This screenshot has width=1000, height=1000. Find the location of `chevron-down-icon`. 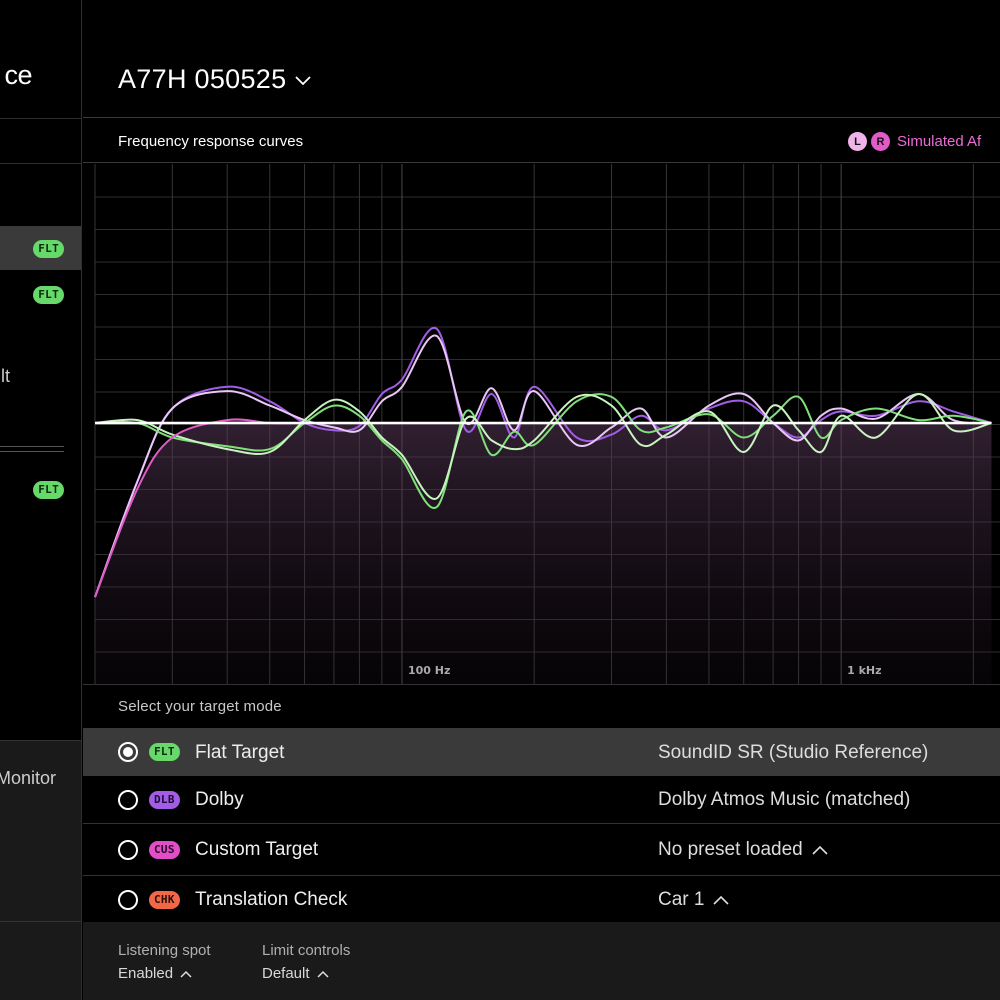

chevron-down-icon is located at coordinates (303, 80).